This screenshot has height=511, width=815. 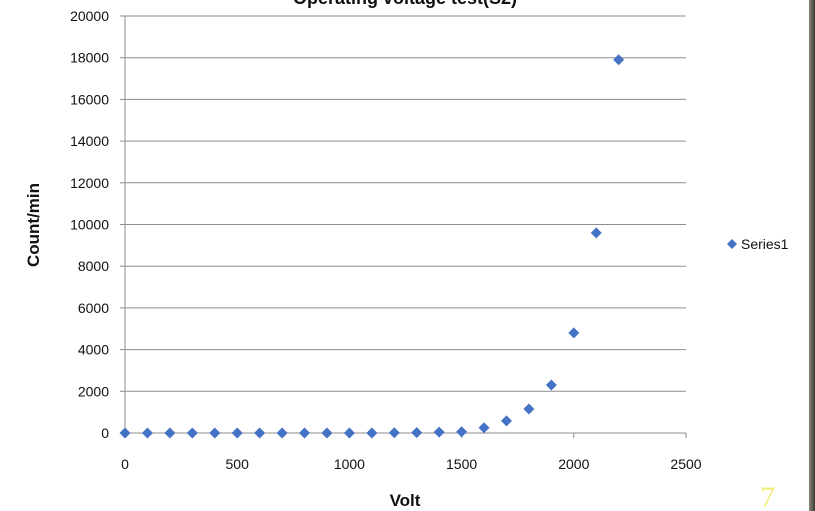 I want to click on y-tick-label: 16000, so click(x=89, y=99).